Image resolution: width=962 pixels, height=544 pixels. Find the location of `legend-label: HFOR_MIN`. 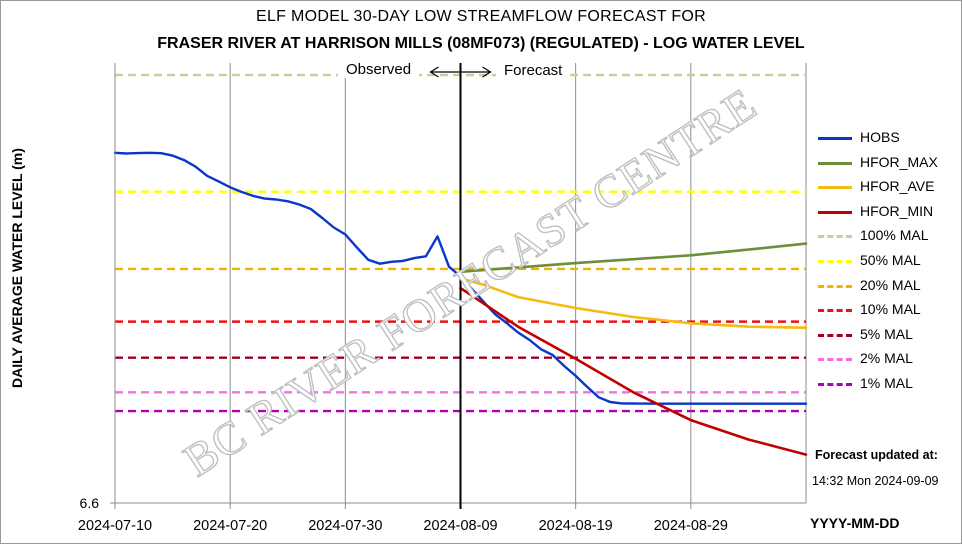

legend-label: HFOR_MIN is located at coordinates (897, 210).